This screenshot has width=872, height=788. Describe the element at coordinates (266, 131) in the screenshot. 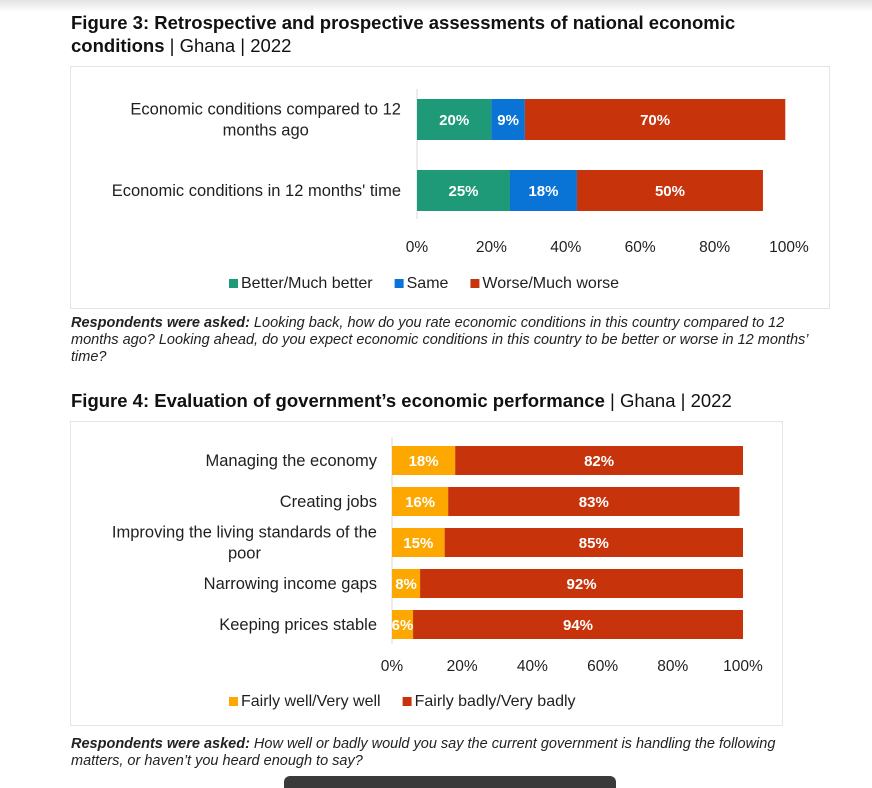

I see `fig3-category-label-0-line-1: months ago` at that location.